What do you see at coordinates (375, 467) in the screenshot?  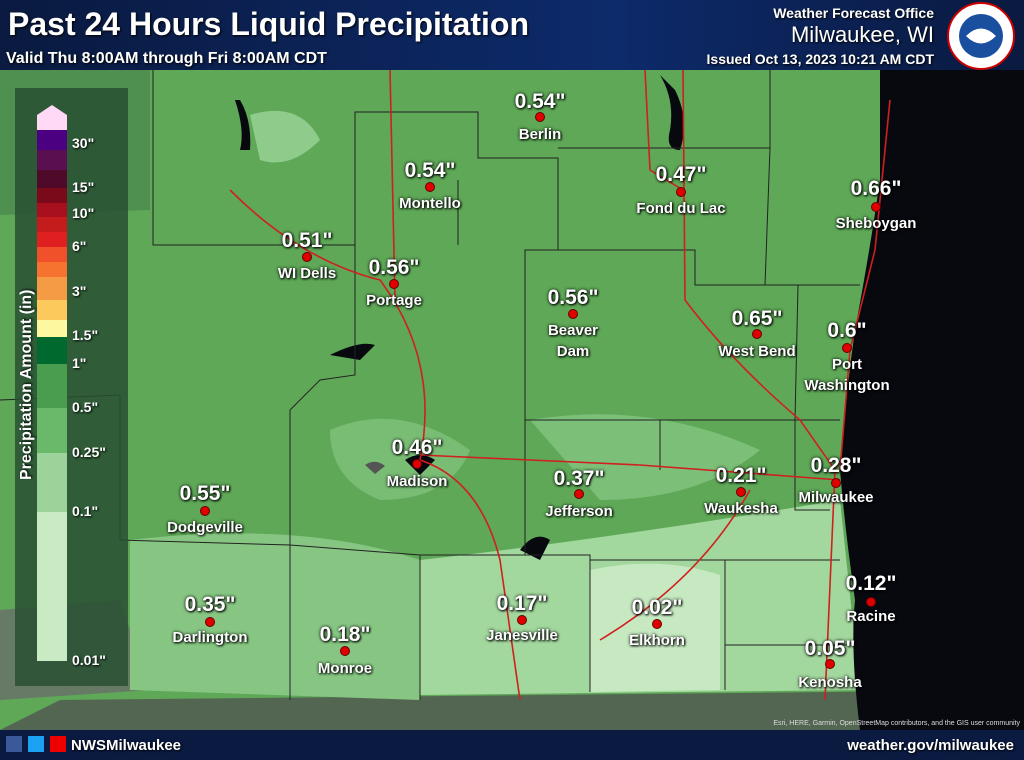 I see `urban-area` at bounding box center [375, 467].